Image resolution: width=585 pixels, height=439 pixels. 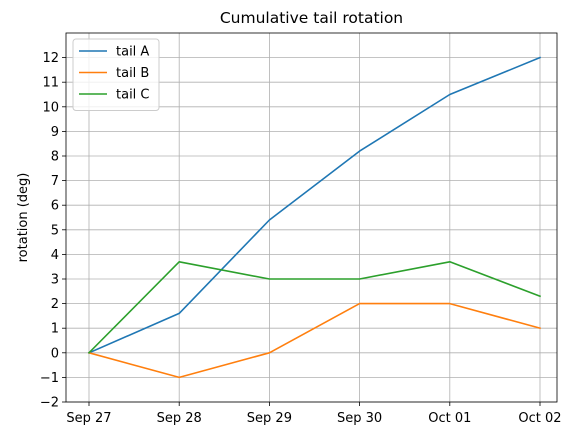 I want to click on y-tick-label: 2, so click(x=55, y=304).